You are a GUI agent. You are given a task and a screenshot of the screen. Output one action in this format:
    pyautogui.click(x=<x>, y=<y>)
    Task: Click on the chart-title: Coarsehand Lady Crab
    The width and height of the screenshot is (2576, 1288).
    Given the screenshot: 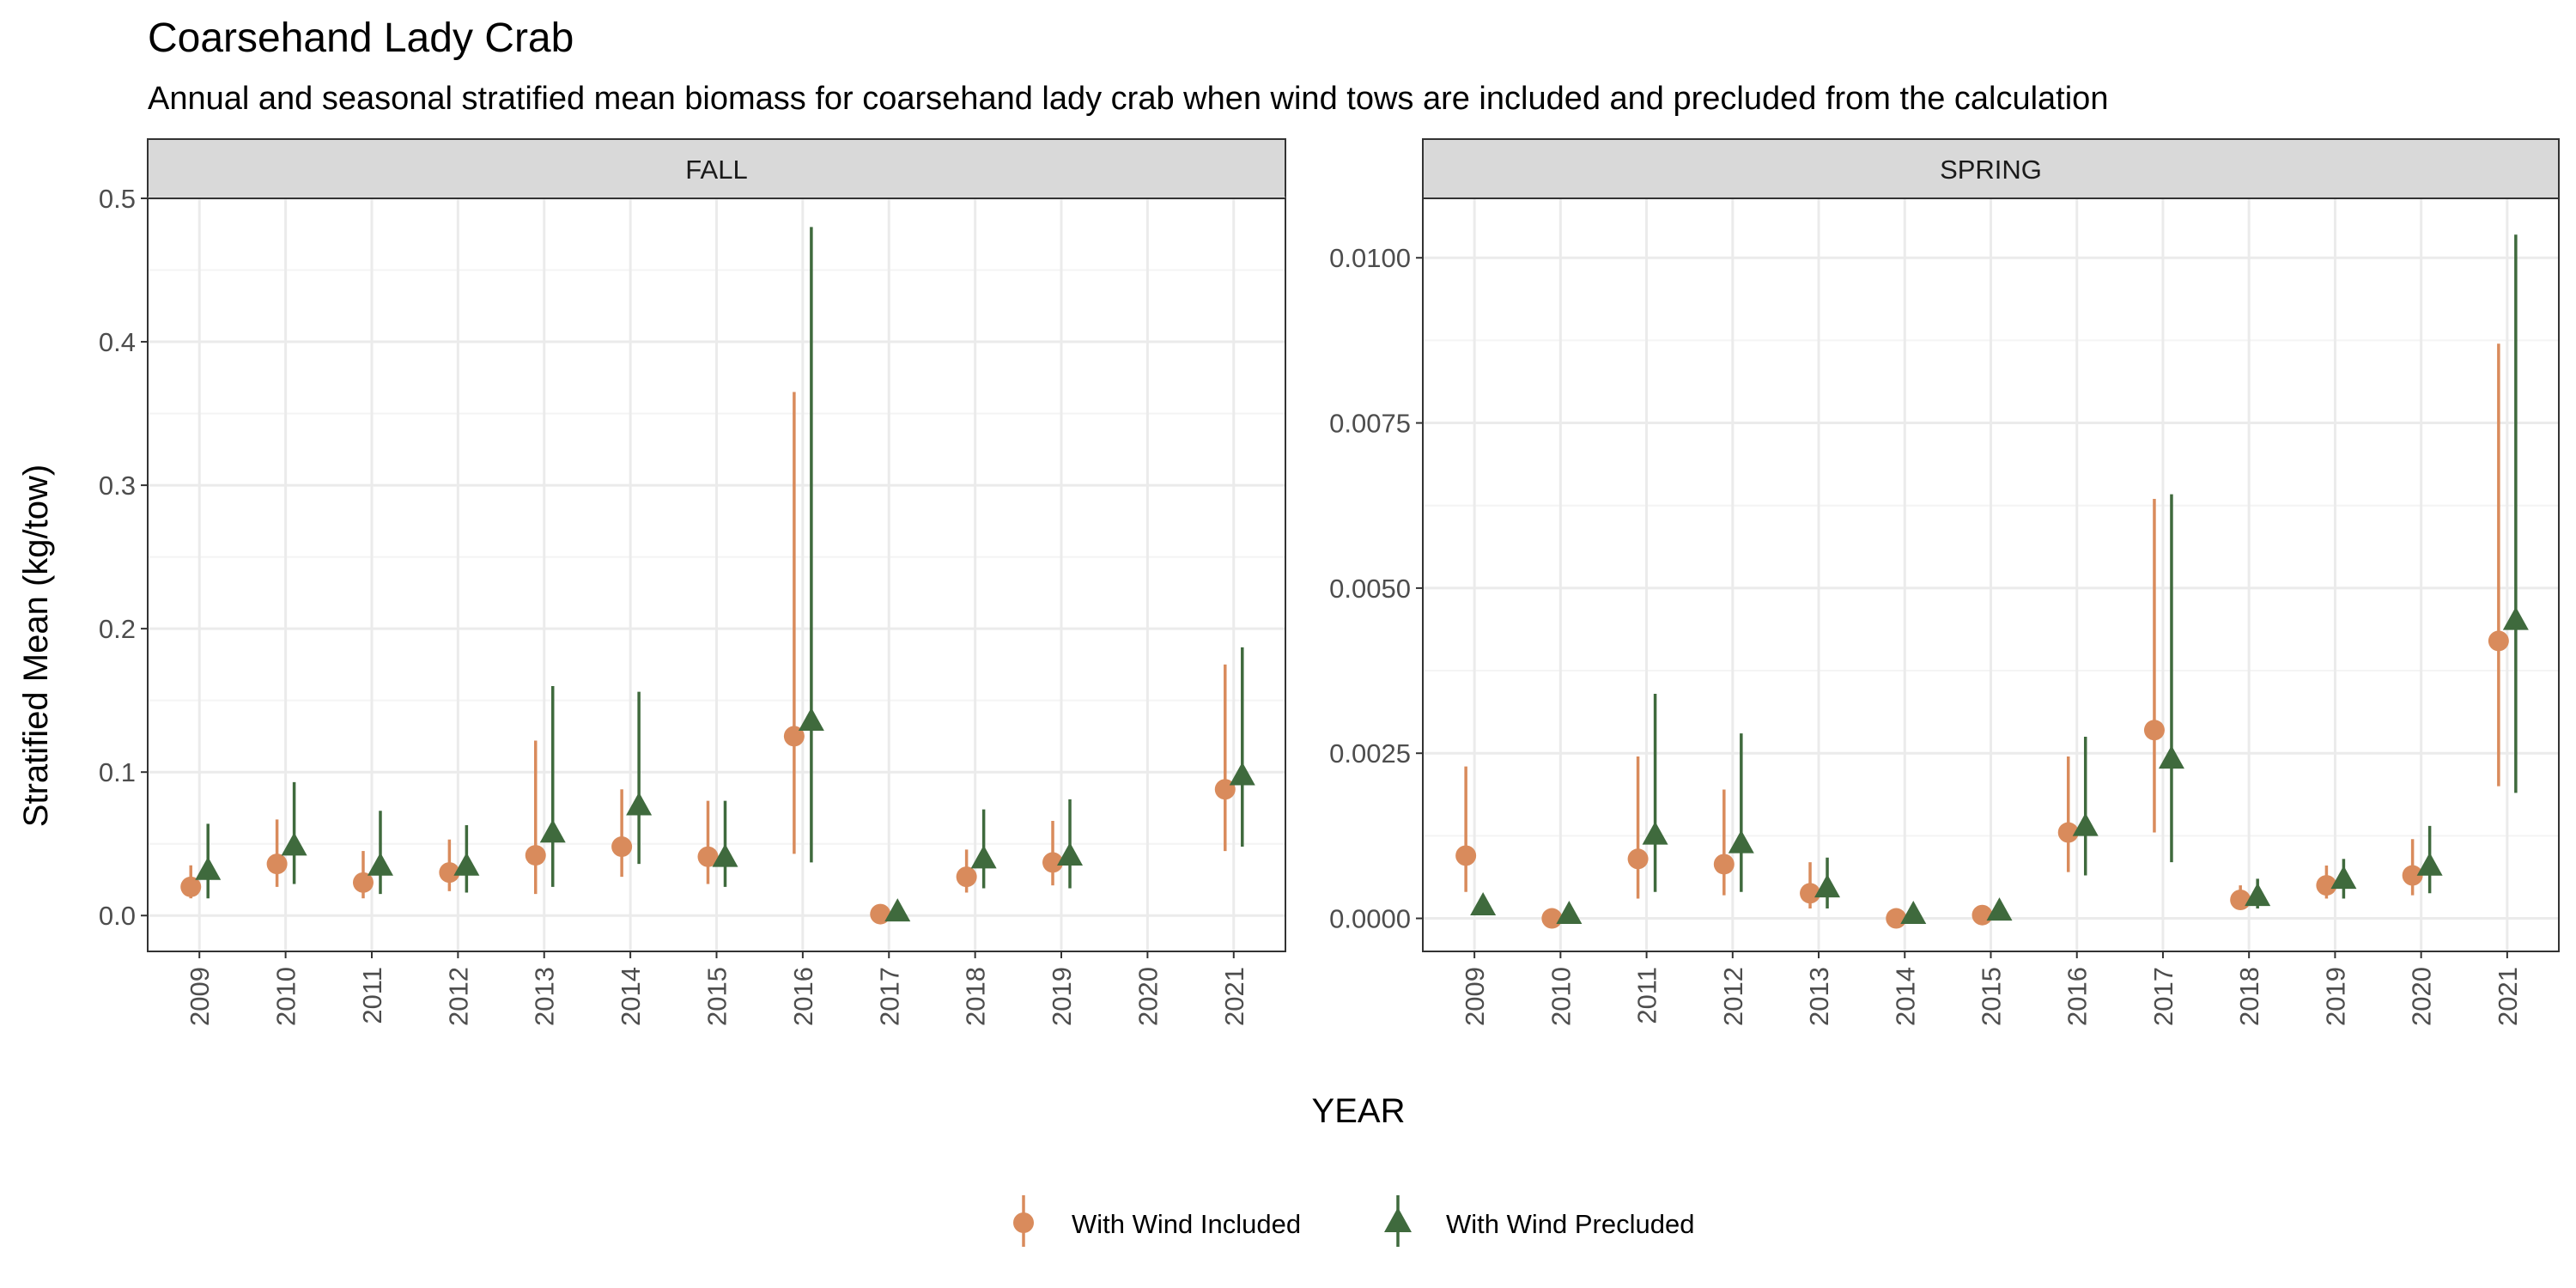 What is the action you would take?
    pyautogui.click(x=361, y=38)
    